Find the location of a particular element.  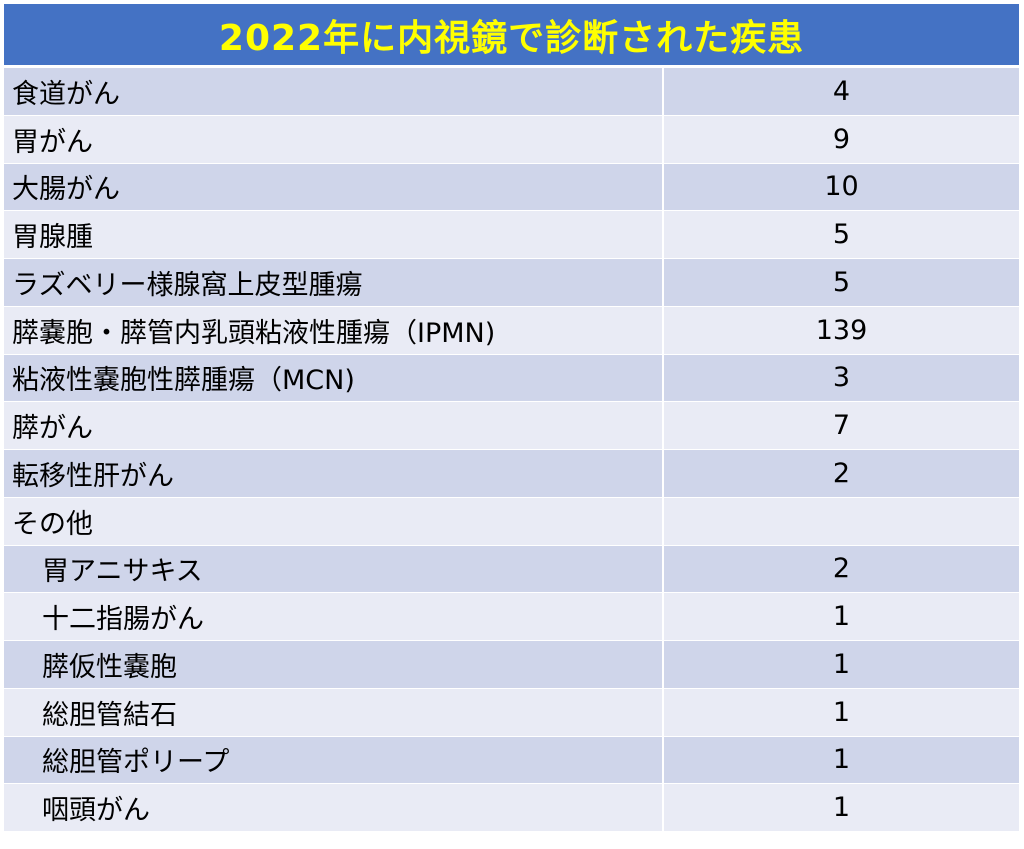

table-row: その他 is located at coordinates (511, 521).